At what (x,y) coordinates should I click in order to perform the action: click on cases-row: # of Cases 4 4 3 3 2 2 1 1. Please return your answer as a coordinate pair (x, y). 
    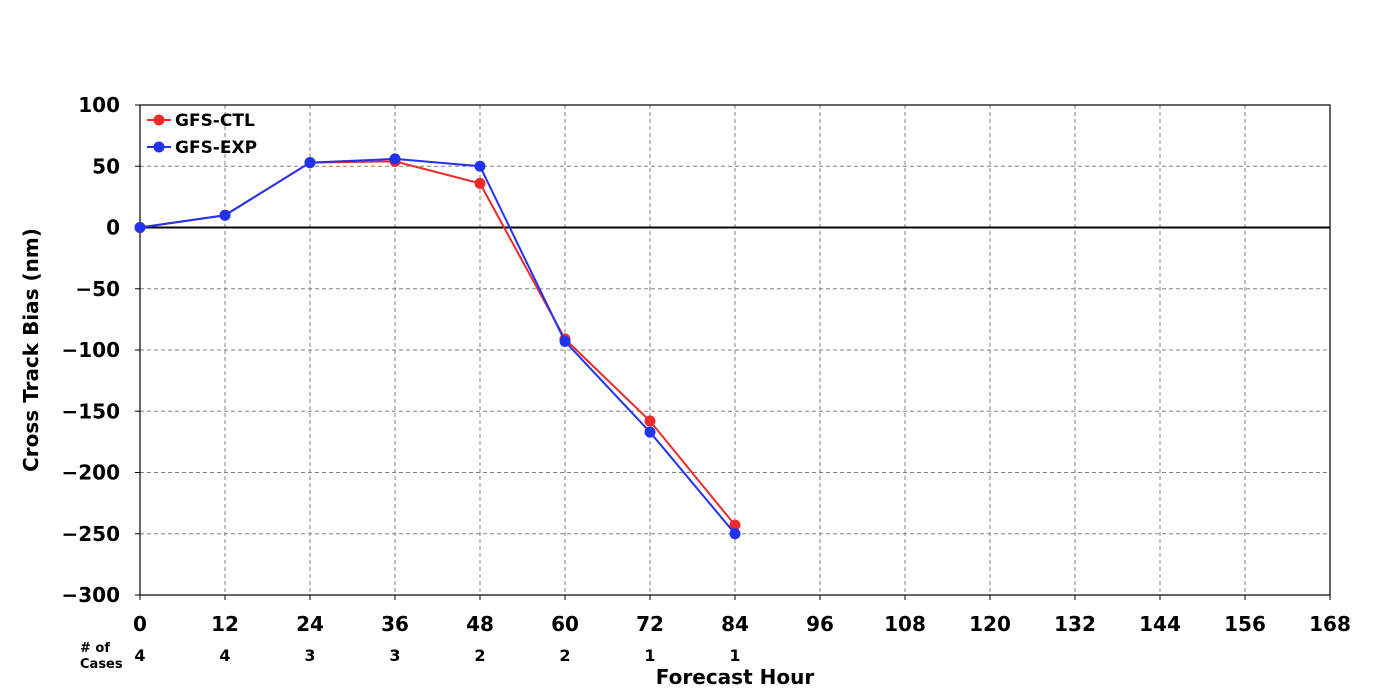
    Looking at the image, I should click on (410, 656).